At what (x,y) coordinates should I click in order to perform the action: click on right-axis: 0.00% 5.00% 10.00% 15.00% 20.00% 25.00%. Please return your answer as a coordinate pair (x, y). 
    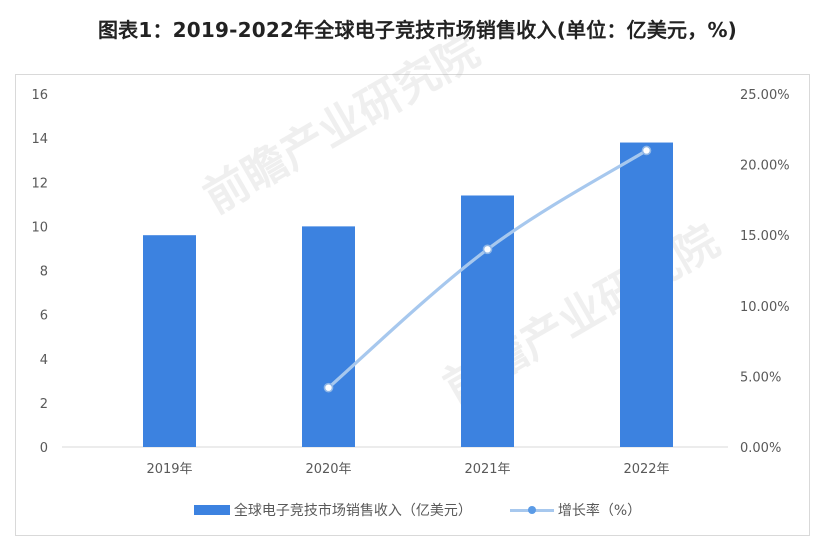
    Looking at the image, I should click on (765, 272).